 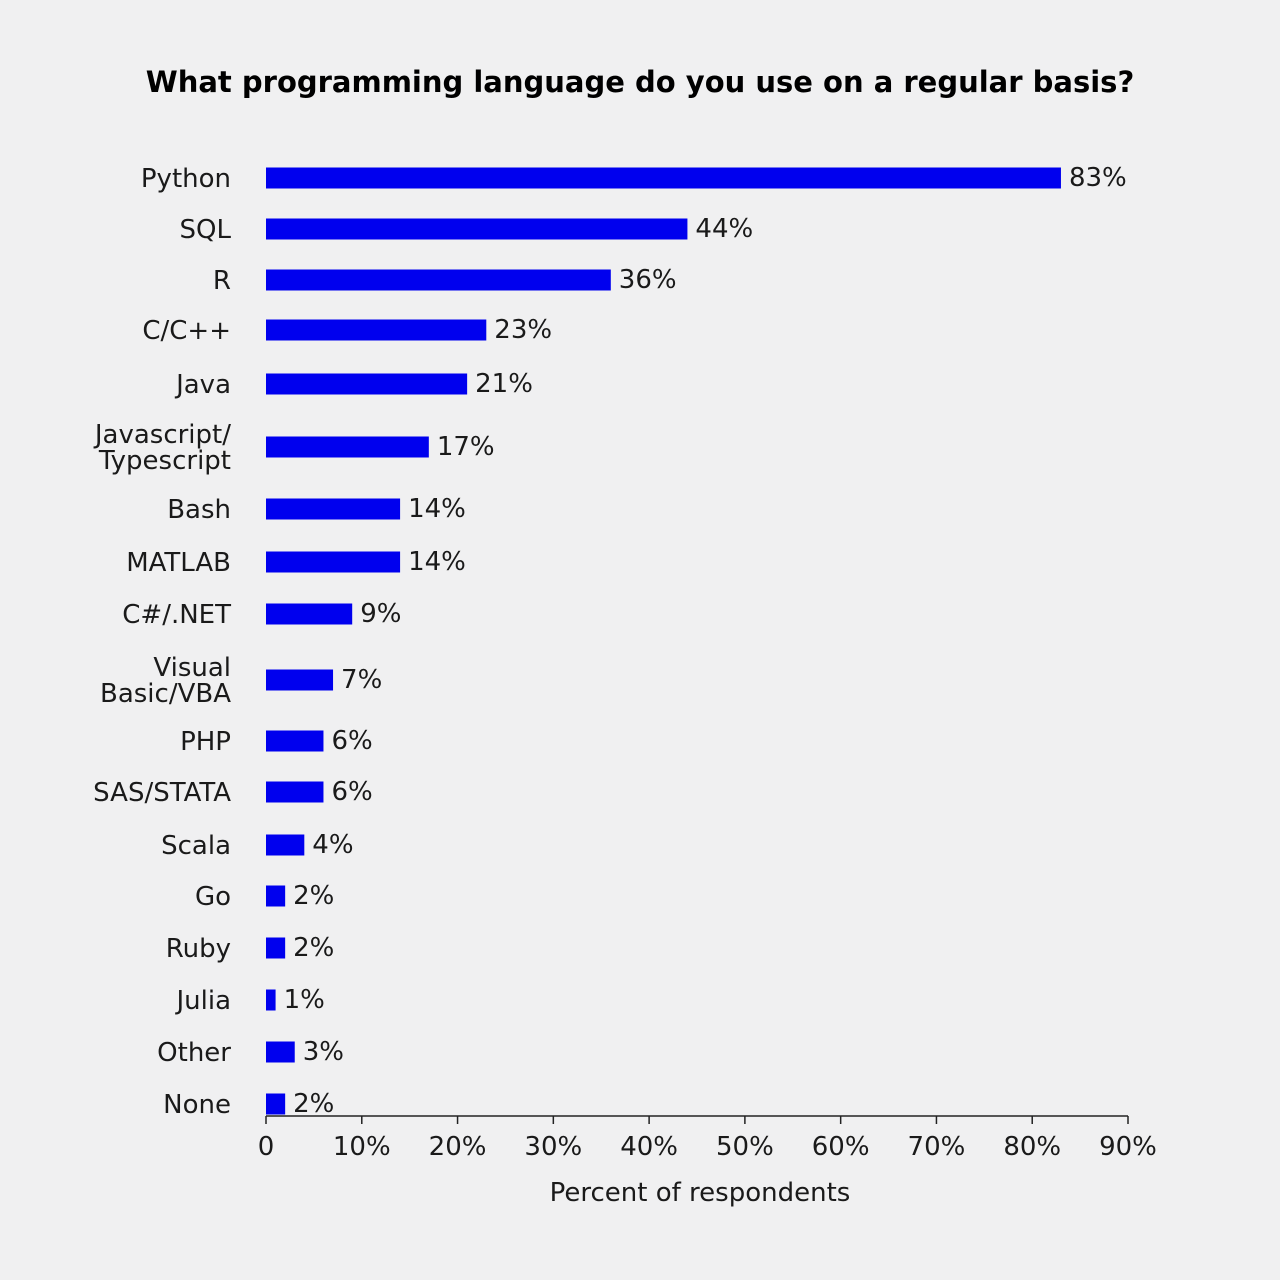 What do you see at coordinates (313, 948) in the screenshot?
I see `value-label-ruby: 2%` at bounding box center [313, 948].